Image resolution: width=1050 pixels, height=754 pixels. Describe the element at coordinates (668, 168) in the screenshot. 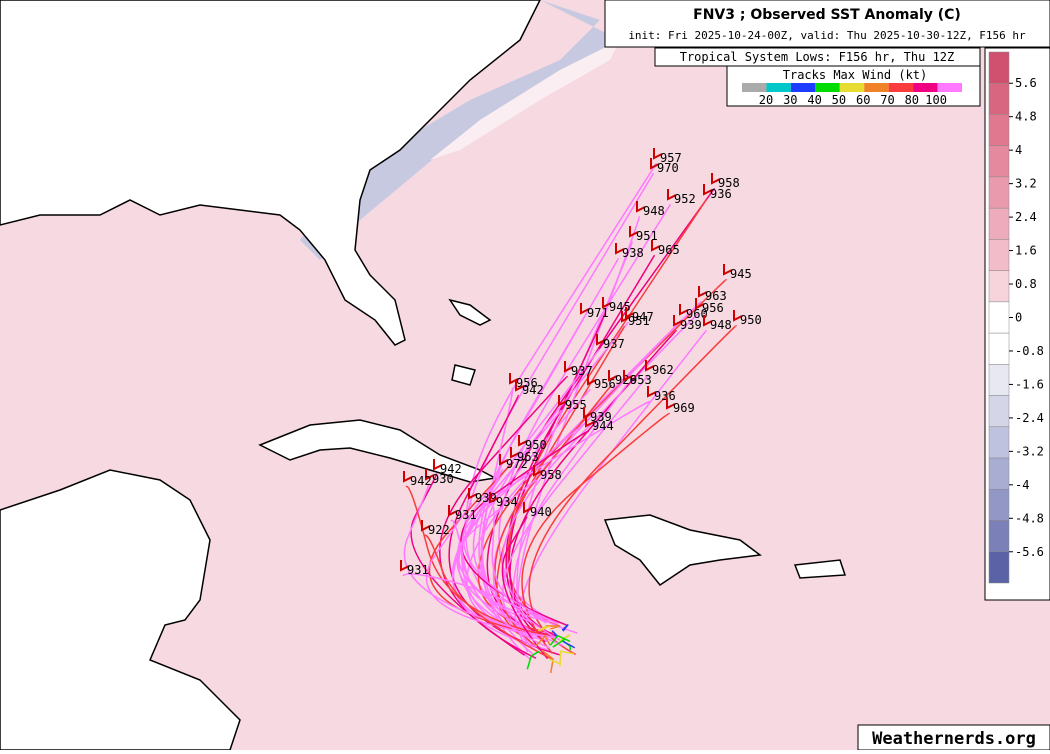

I see `pressure-label: 970` at that location.